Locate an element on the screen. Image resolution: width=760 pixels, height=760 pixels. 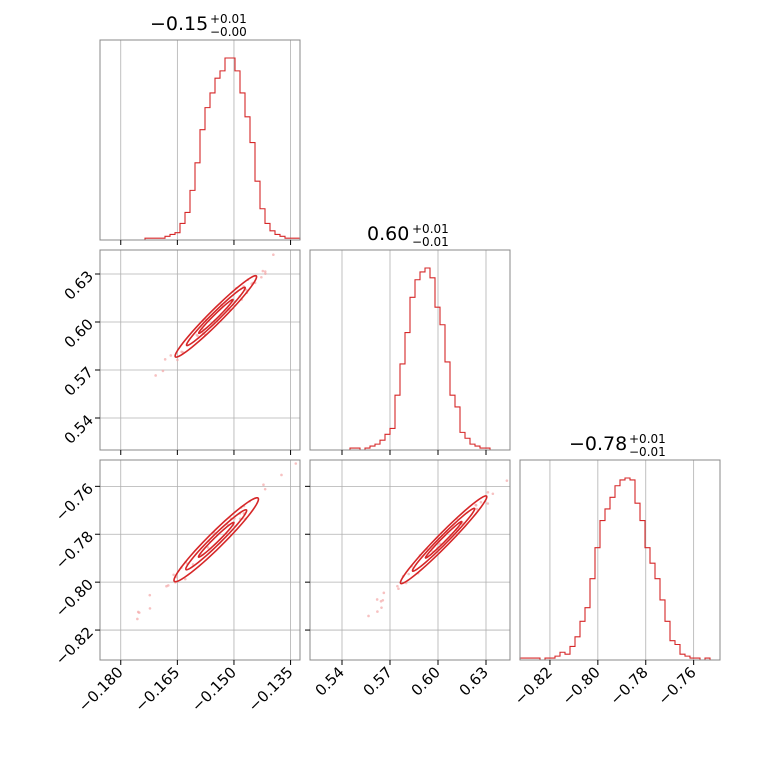
x-tick-label: 0.54 is located at coordinates (330, 681).